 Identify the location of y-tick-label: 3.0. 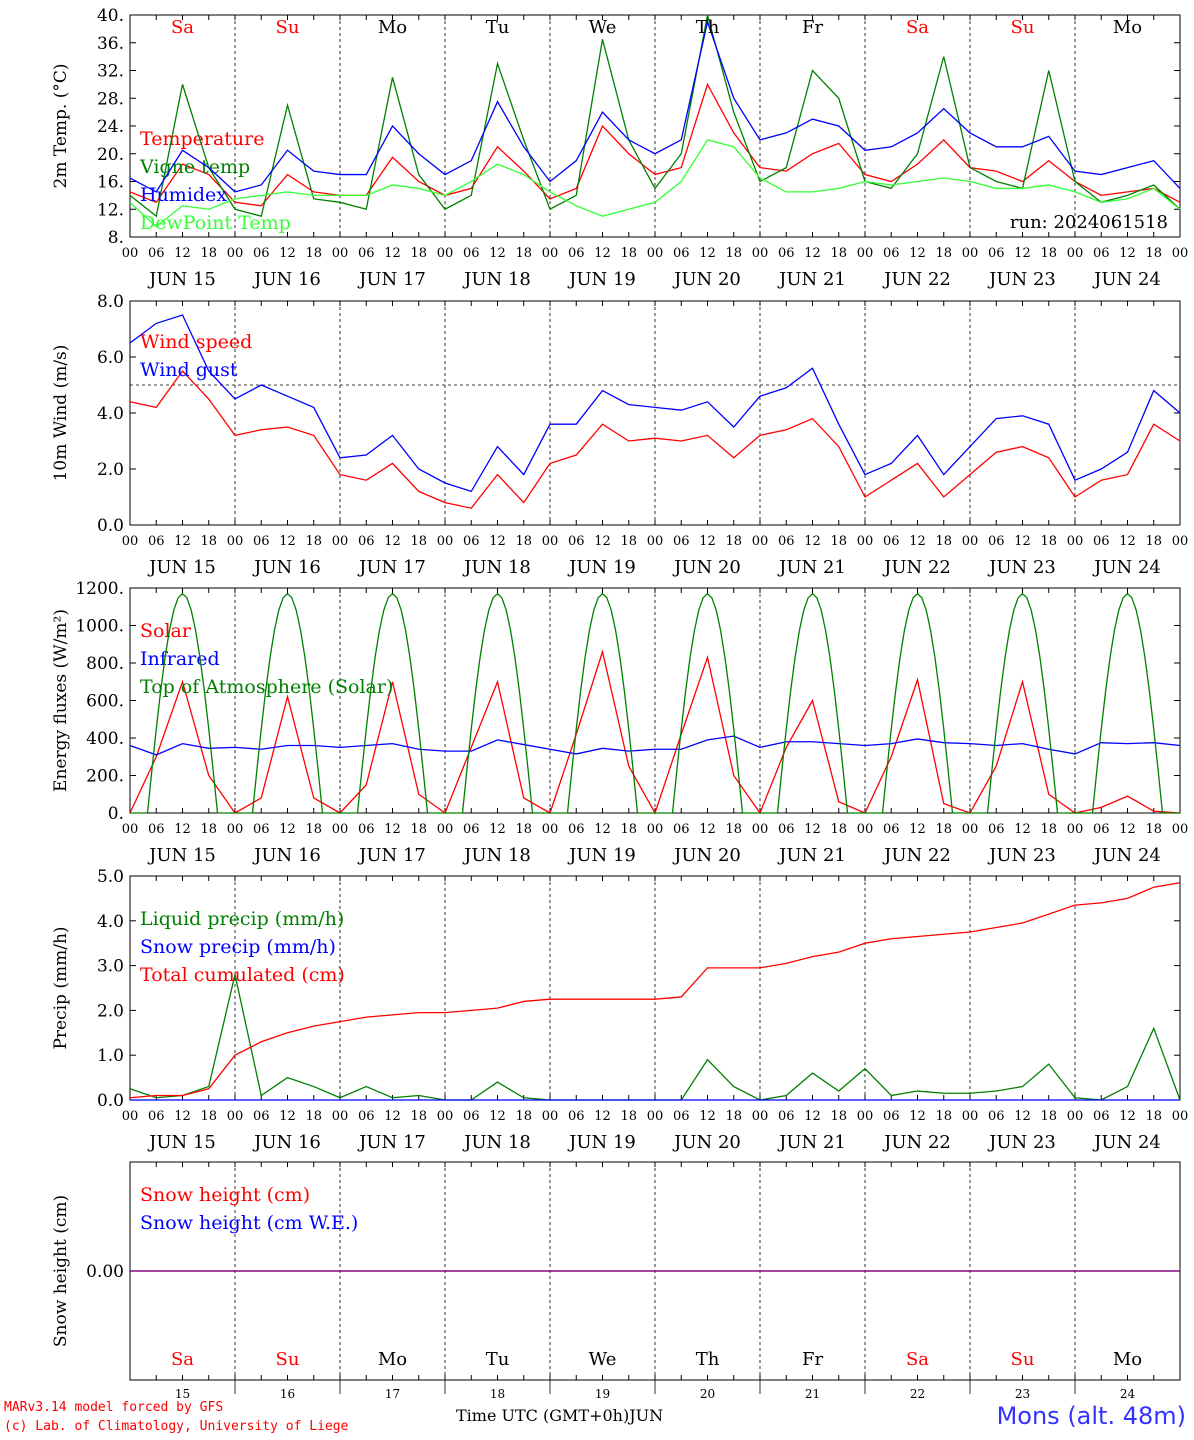
(110, 967).